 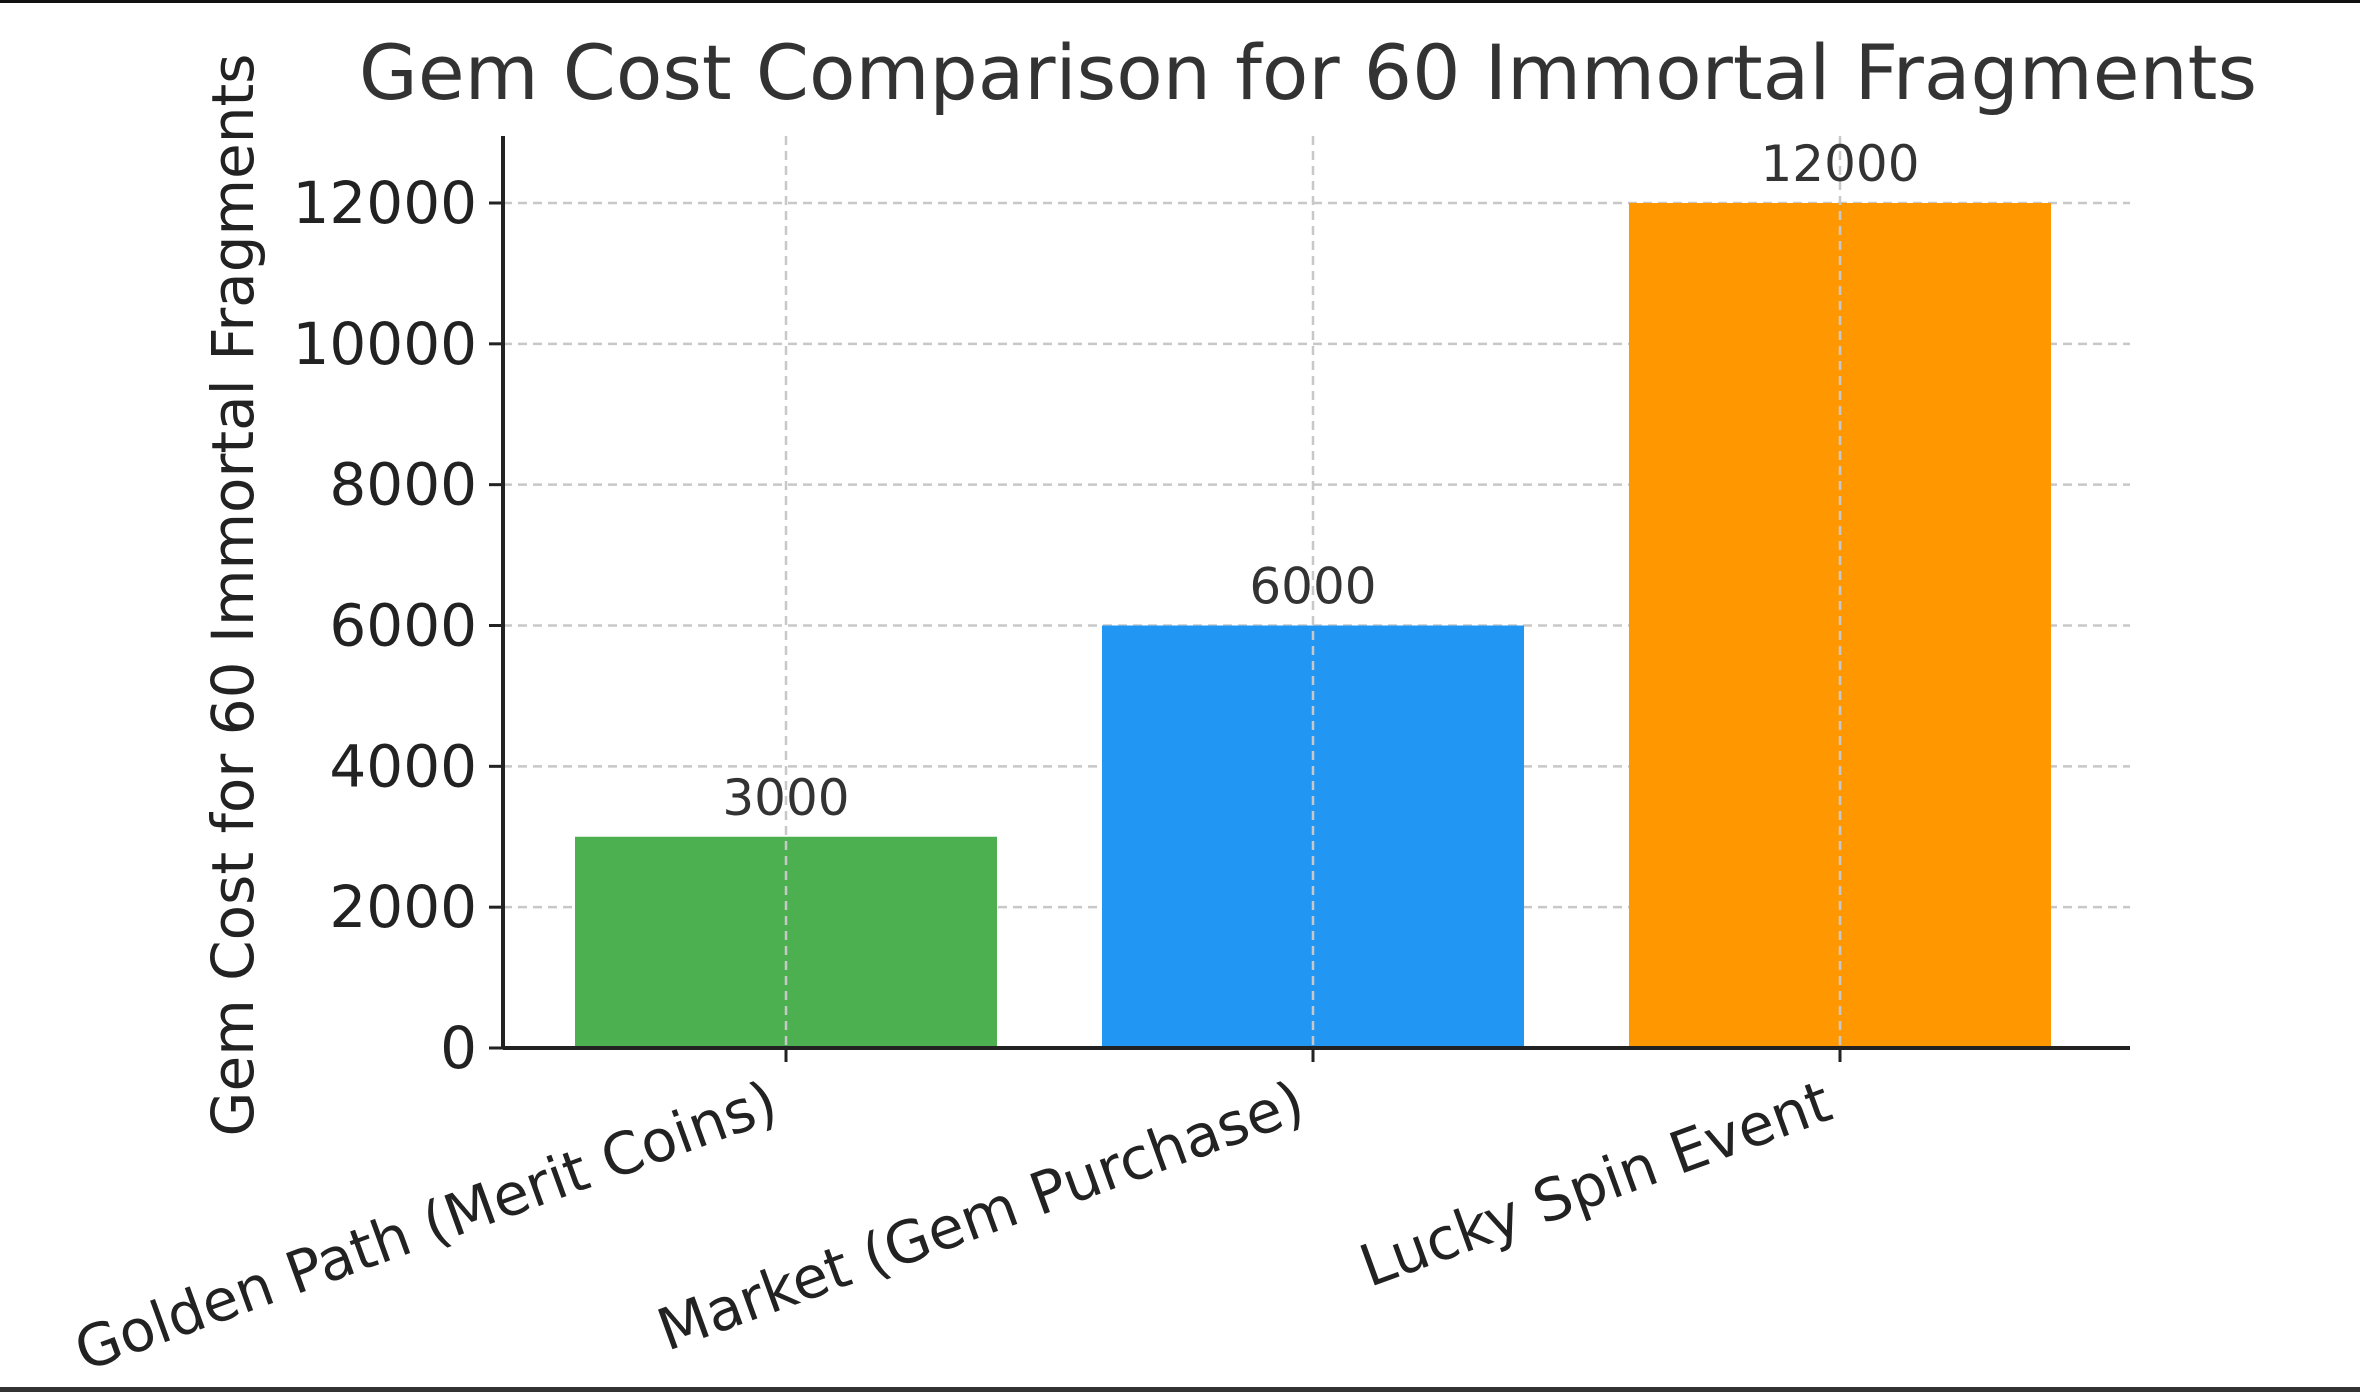 I want to click on data-label: 6000, so click(x=1312, y=587).